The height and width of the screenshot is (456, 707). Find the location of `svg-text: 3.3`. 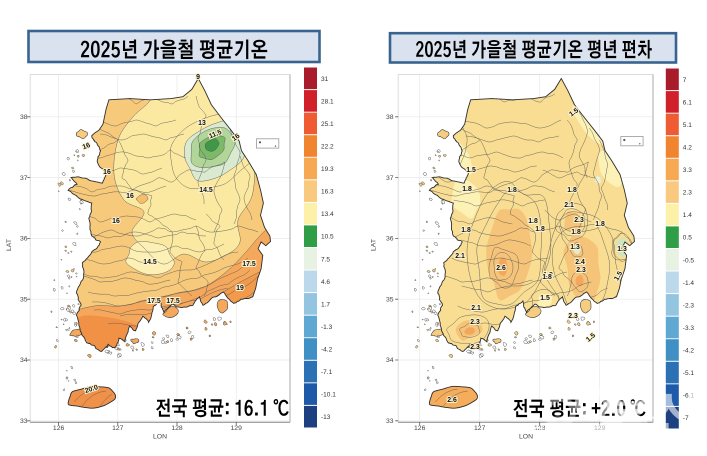

svg-text: 3.3 is located at coordinates (687, 170).